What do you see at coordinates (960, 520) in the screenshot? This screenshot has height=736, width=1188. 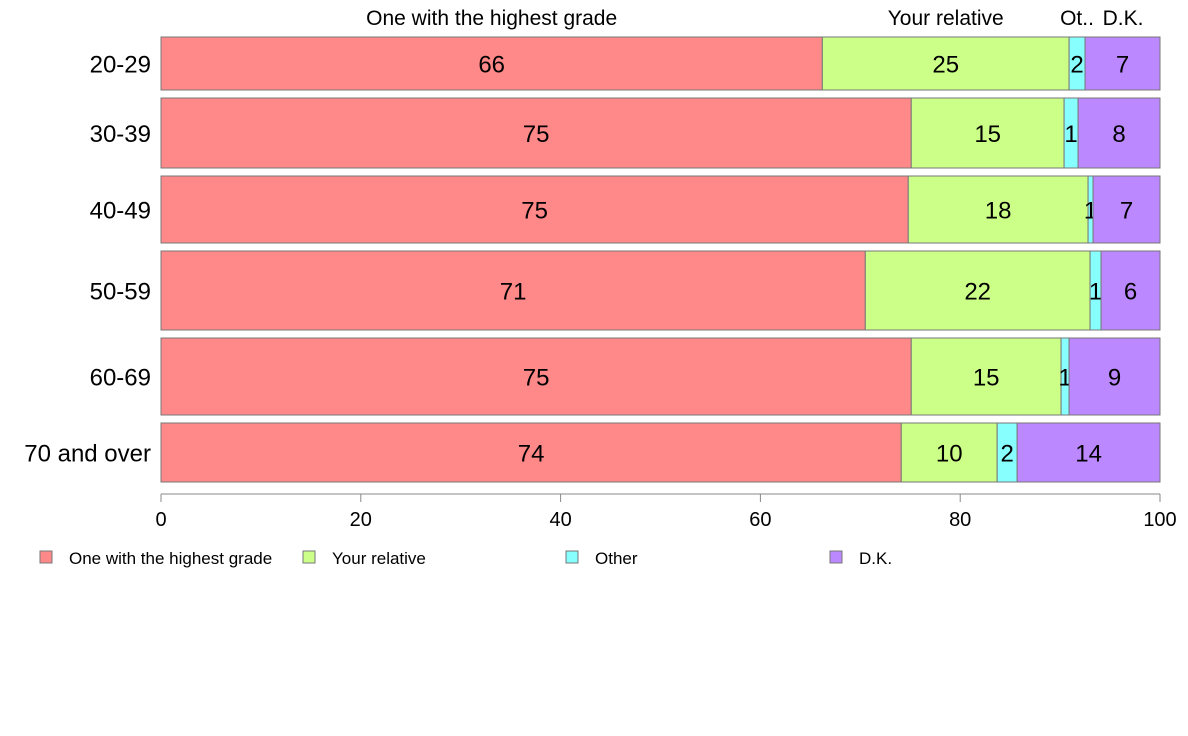 I see `x-tick-label: 80` at bounding box center [960, 520].